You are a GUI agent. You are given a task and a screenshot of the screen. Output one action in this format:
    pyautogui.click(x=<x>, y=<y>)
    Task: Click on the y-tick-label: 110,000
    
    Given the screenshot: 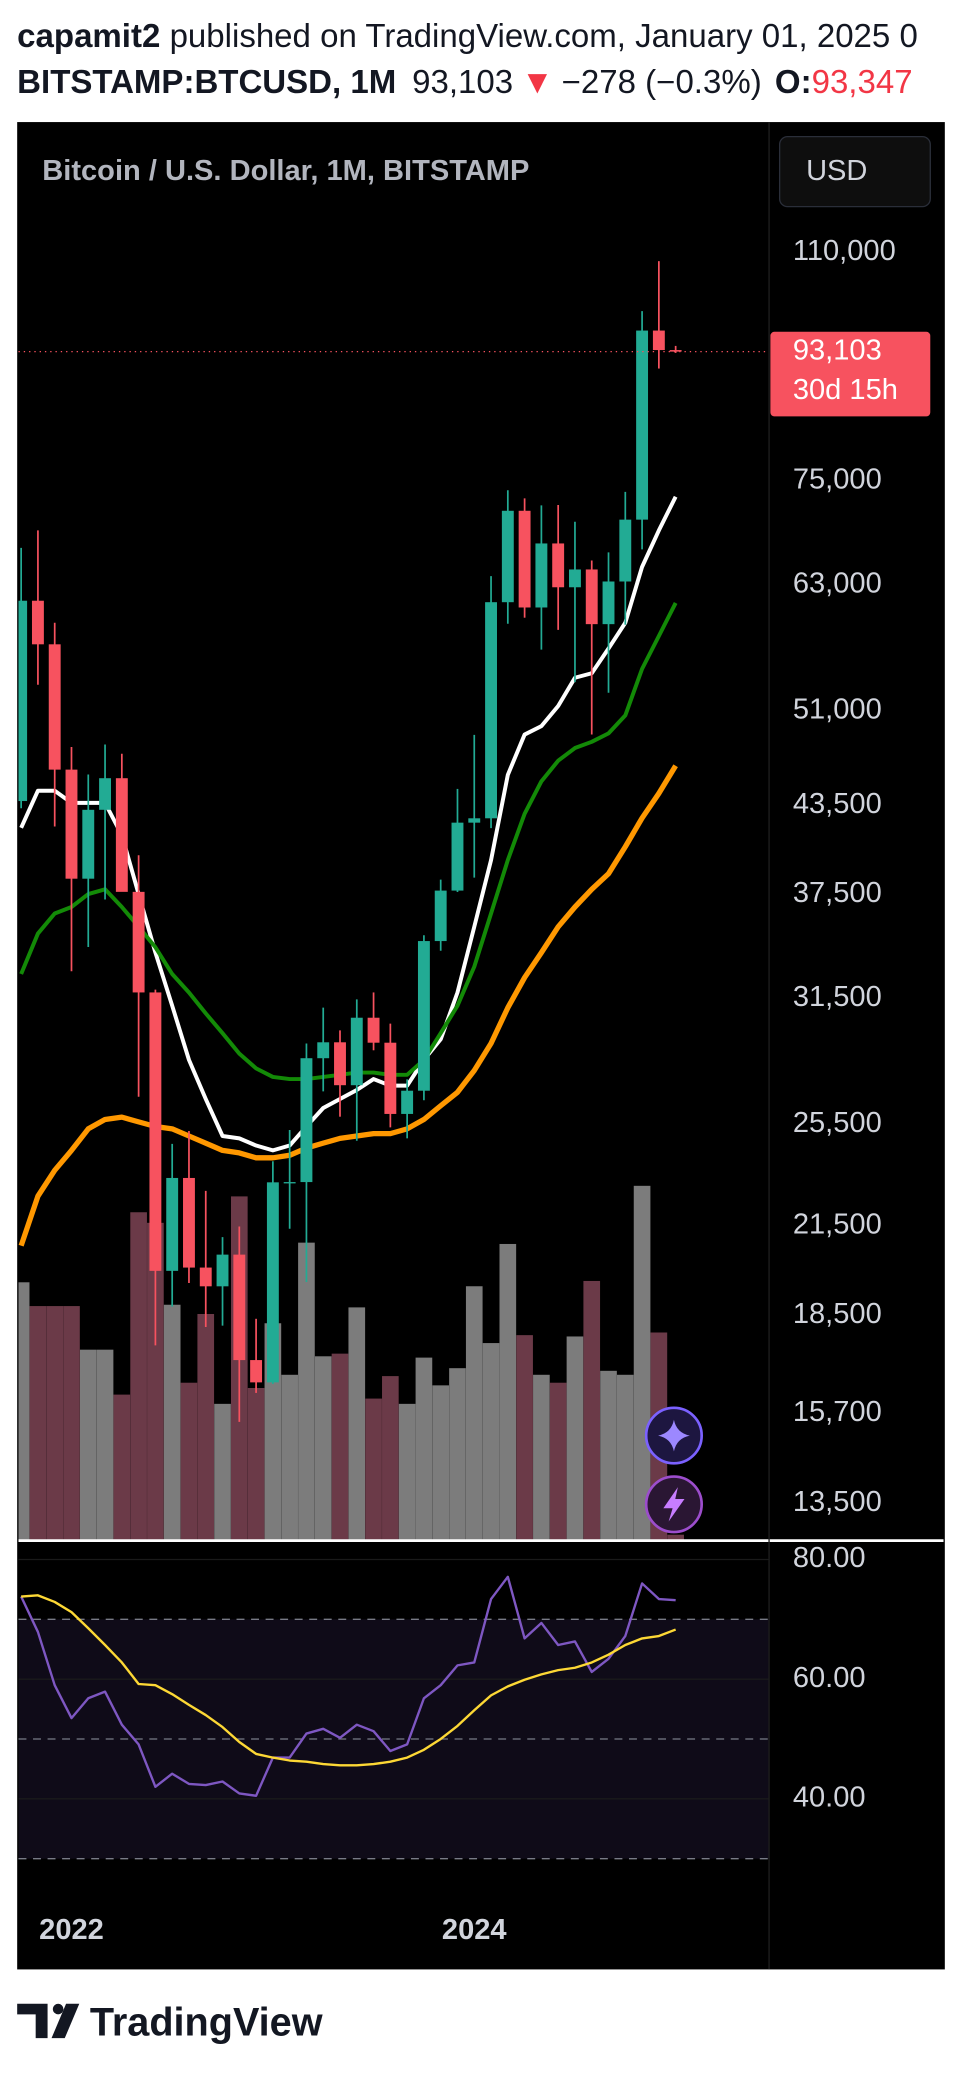 What is the action you would take?
    pyautogui.click(x=844, y=251)
    